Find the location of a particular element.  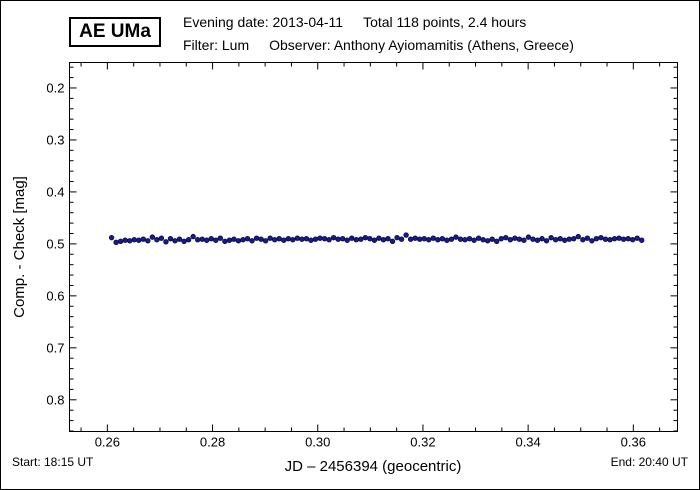

x-axis-title: JD – 2456394 (geocentric) is located at coordinates (373, 466).